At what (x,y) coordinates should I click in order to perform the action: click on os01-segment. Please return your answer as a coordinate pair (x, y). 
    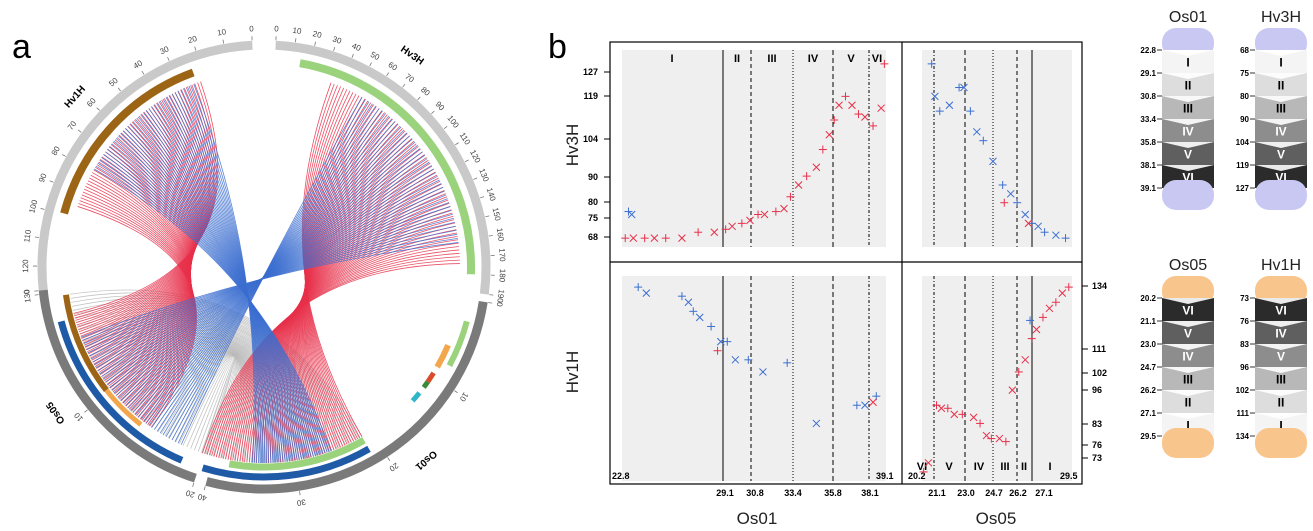
    Looking at the image, I should click on (1188, 153).